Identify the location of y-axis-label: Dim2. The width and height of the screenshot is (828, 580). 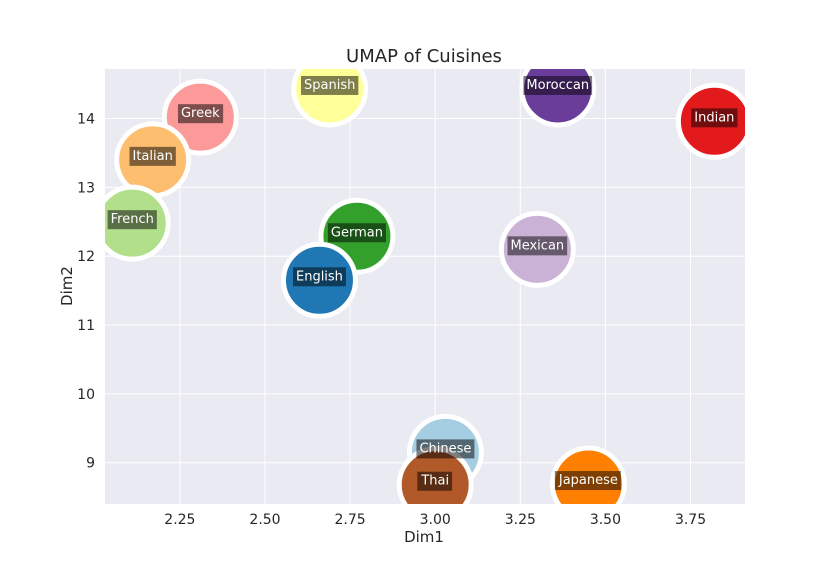
(67, 286).